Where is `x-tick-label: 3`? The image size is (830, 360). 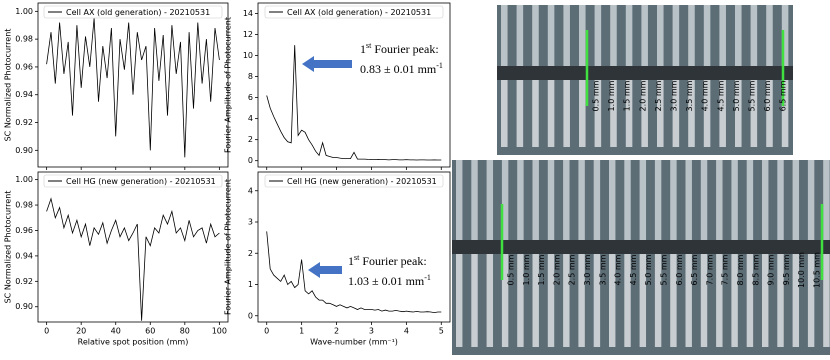 x-tick-label: 3 is located at coordinates (371, 331).